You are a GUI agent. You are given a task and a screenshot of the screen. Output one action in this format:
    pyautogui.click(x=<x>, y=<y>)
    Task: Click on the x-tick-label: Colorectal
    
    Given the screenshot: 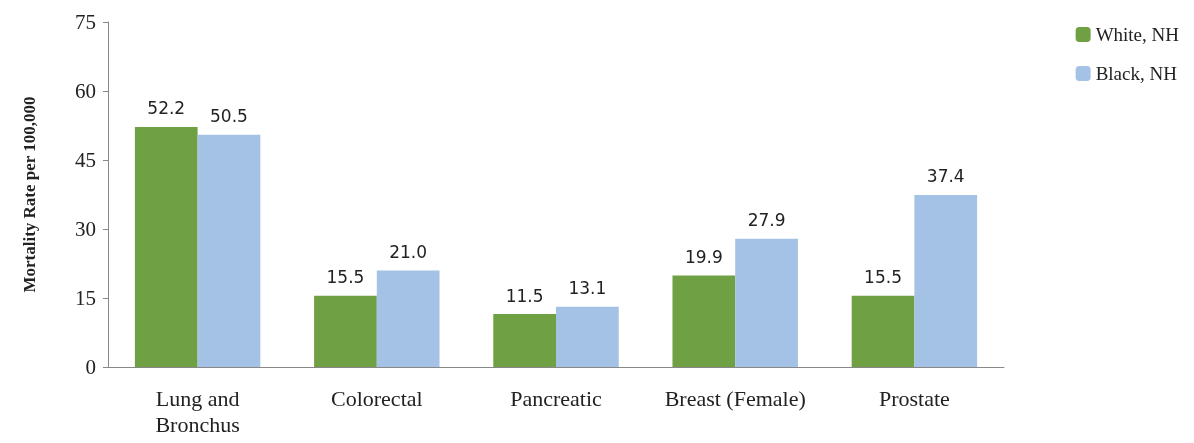 What is the action you would take?
    pyautogui.click(x=376, y=398)
    